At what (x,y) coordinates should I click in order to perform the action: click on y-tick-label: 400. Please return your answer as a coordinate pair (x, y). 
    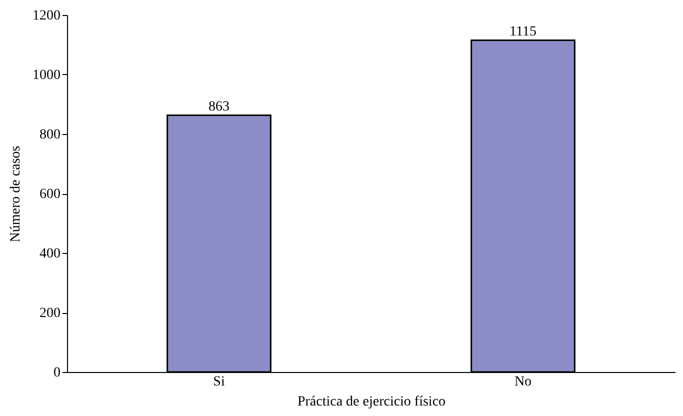
    Looking at the image, I should click on (50, 254).